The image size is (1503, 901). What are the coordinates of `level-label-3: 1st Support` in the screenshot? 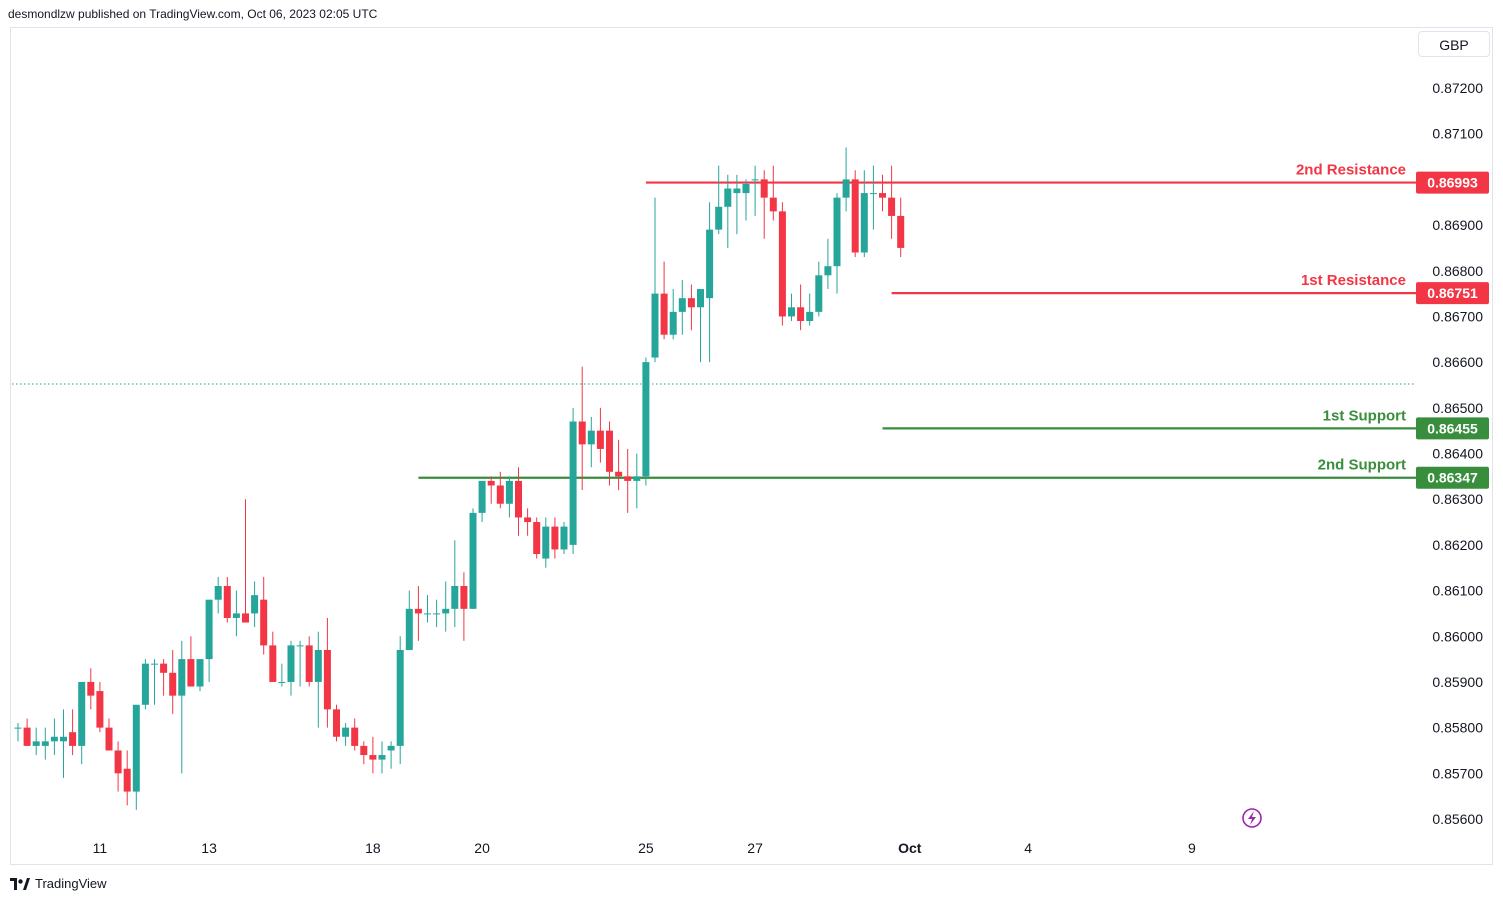 It's located at (1364, 415).